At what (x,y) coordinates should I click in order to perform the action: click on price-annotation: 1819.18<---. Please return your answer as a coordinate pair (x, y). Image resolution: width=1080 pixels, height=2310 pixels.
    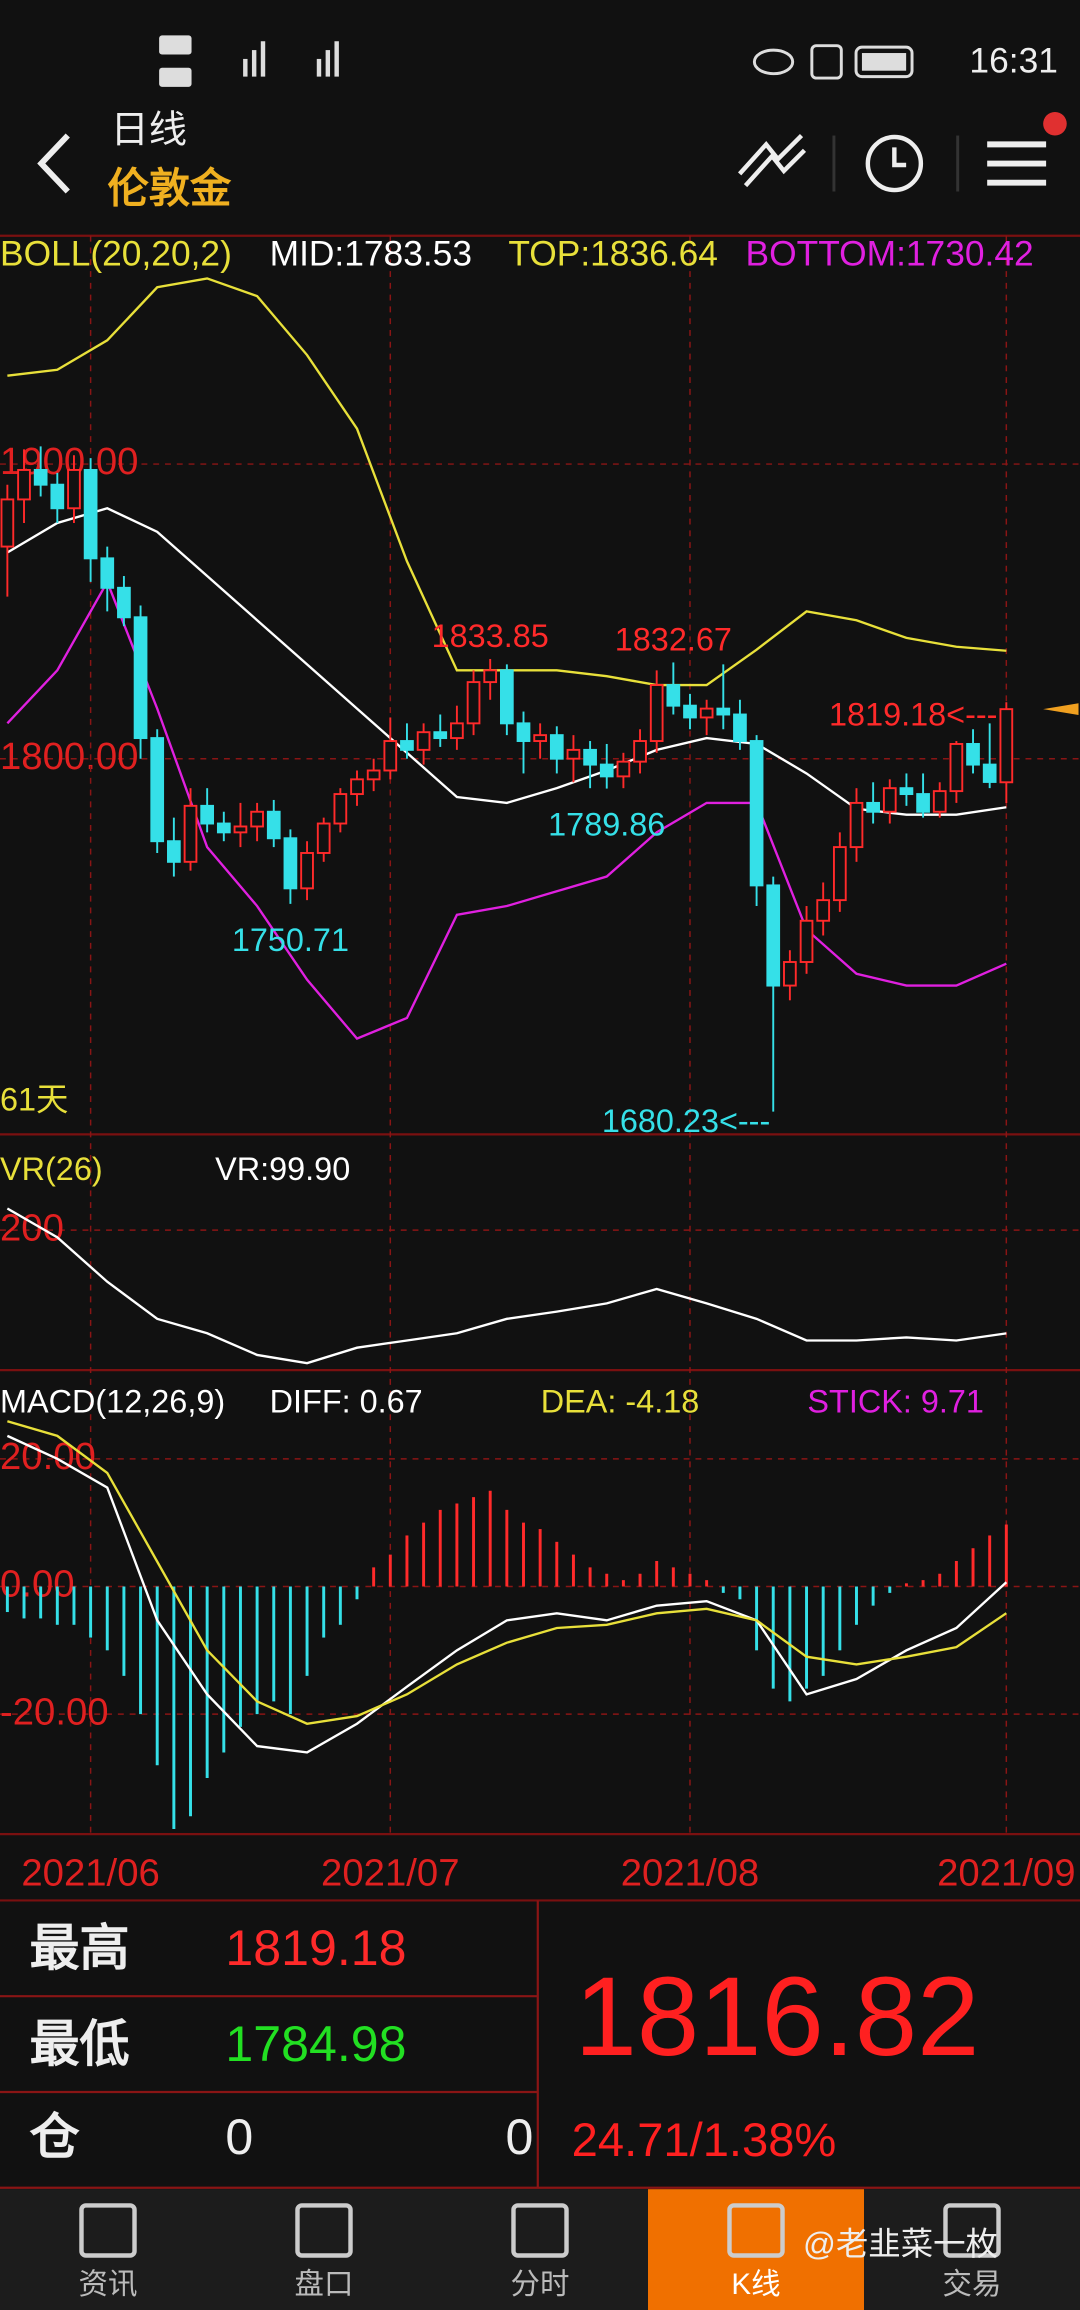
    Looking at the image, I should click on (913, 714).